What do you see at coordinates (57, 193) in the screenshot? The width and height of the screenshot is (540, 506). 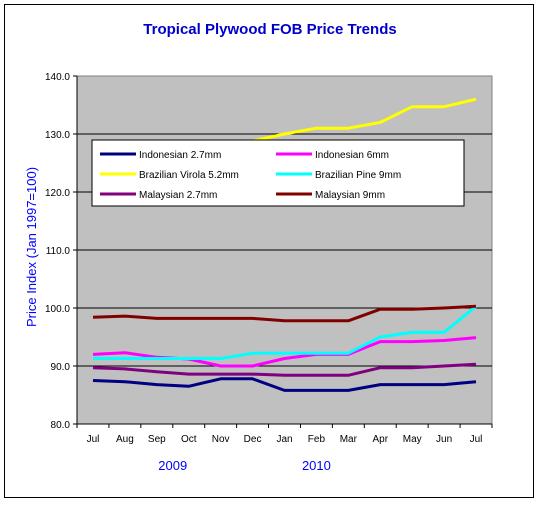 I see `y-tick-label: 120.0` at bounding box center [57, 193].